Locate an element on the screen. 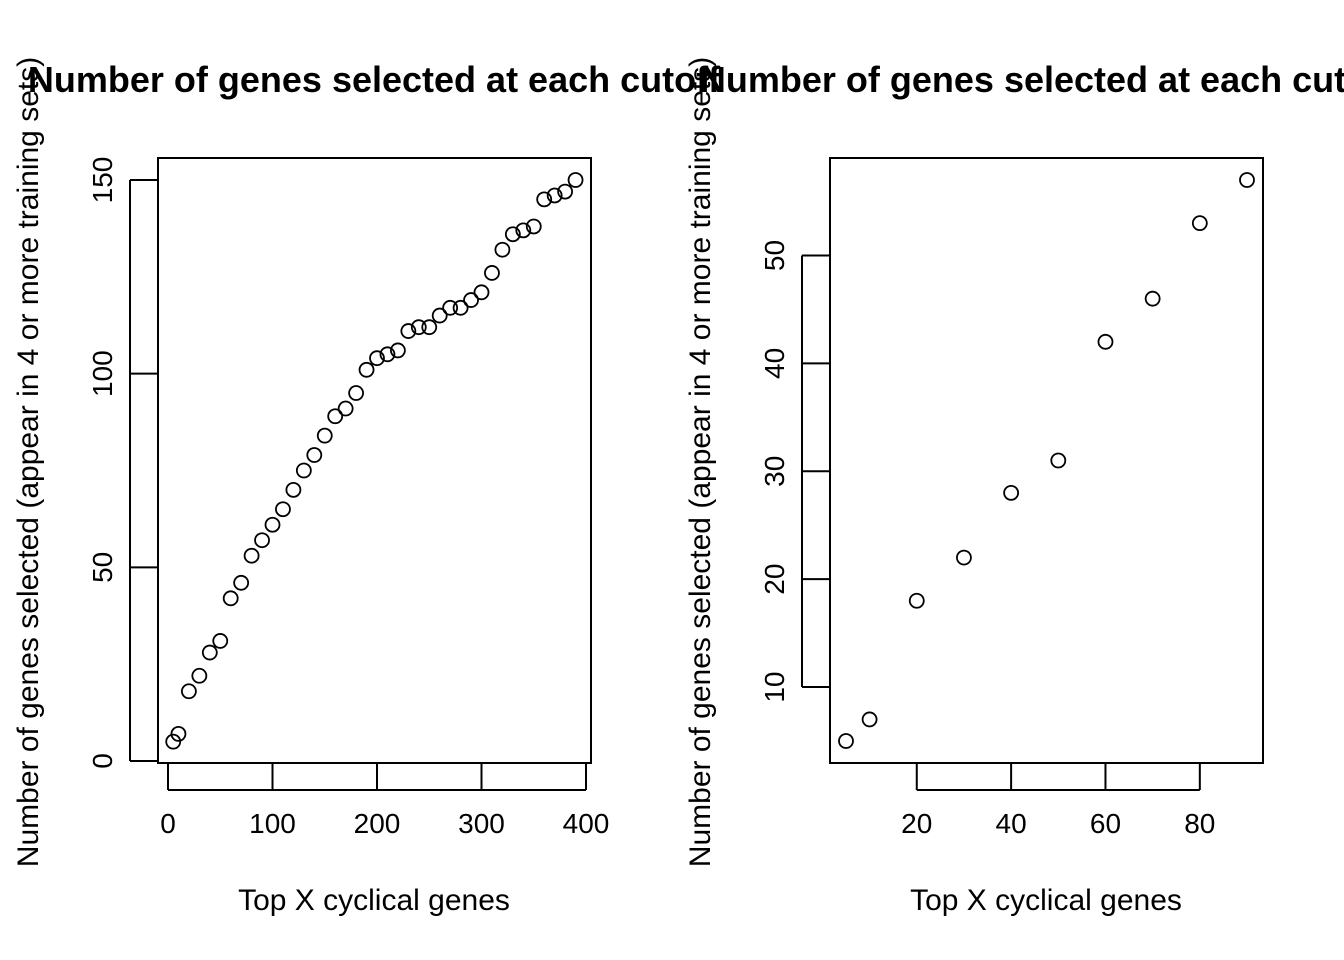 This screenshot has height=960, width=1344. left-y-tick-label: 150 is located at coordinates (102, 180).